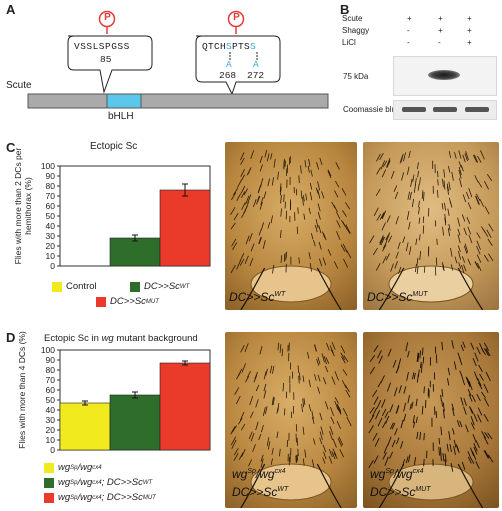 This screenshot has height=511, width=502. Describe the element at coordinates (98, 482) in the screenshot. I see `legend-d-2: wg Sp/wg cx4; DC>>Sc WT` at that location.